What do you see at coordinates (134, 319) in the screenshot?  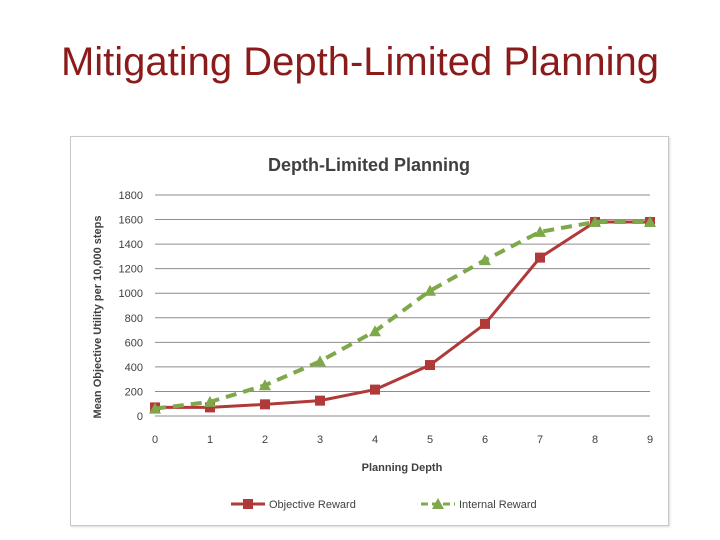 I see `y-tick-label: 800` at bounding box center [134, 319].